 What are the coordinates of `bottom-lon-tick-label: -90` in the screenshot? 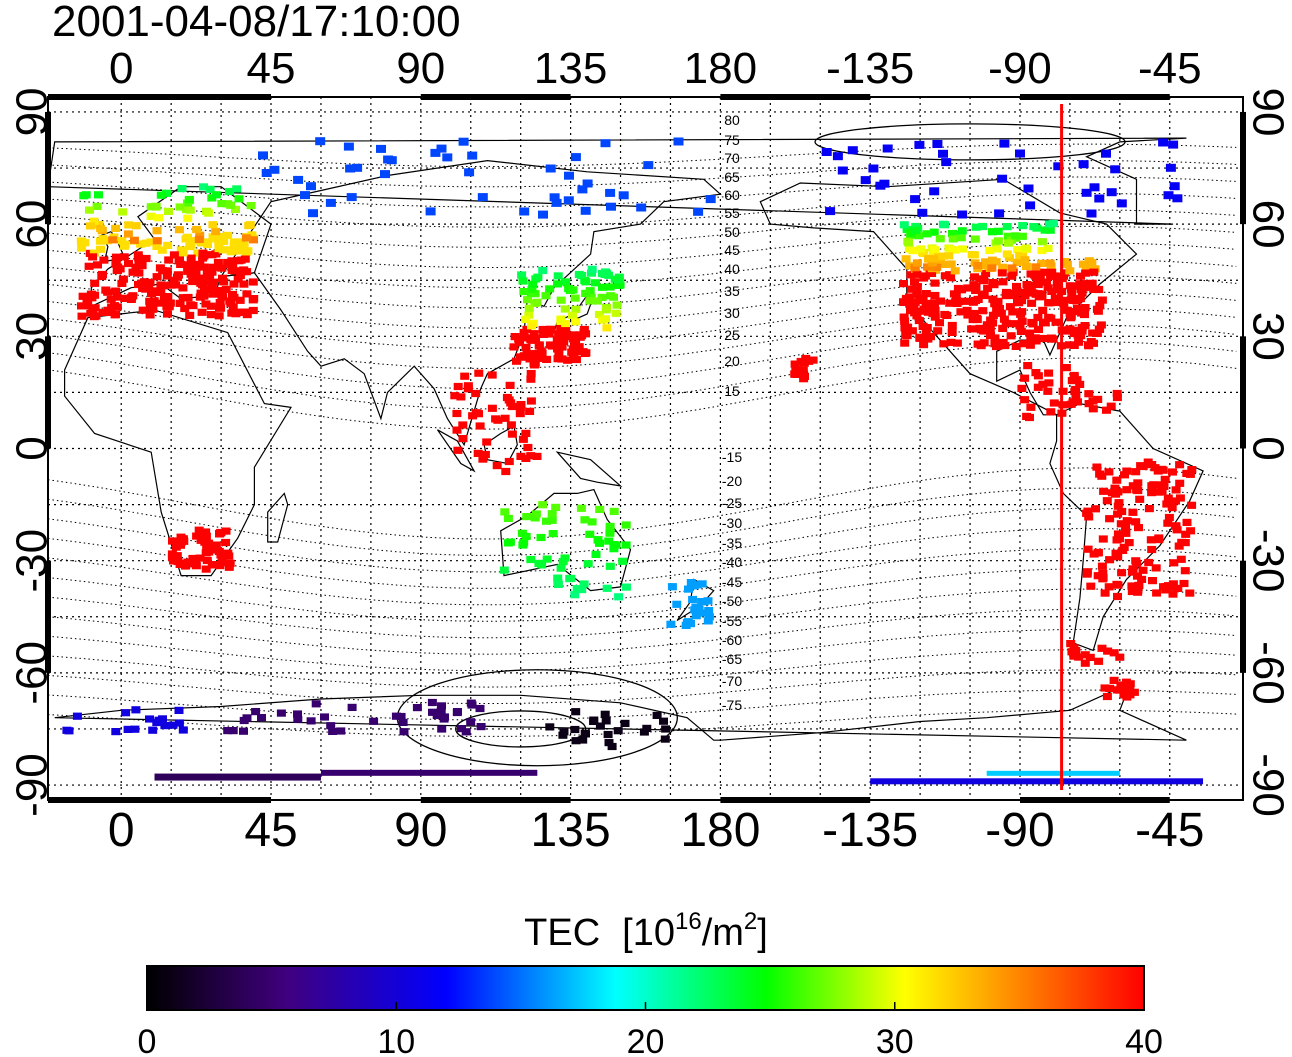 It's located at (1019, 830).